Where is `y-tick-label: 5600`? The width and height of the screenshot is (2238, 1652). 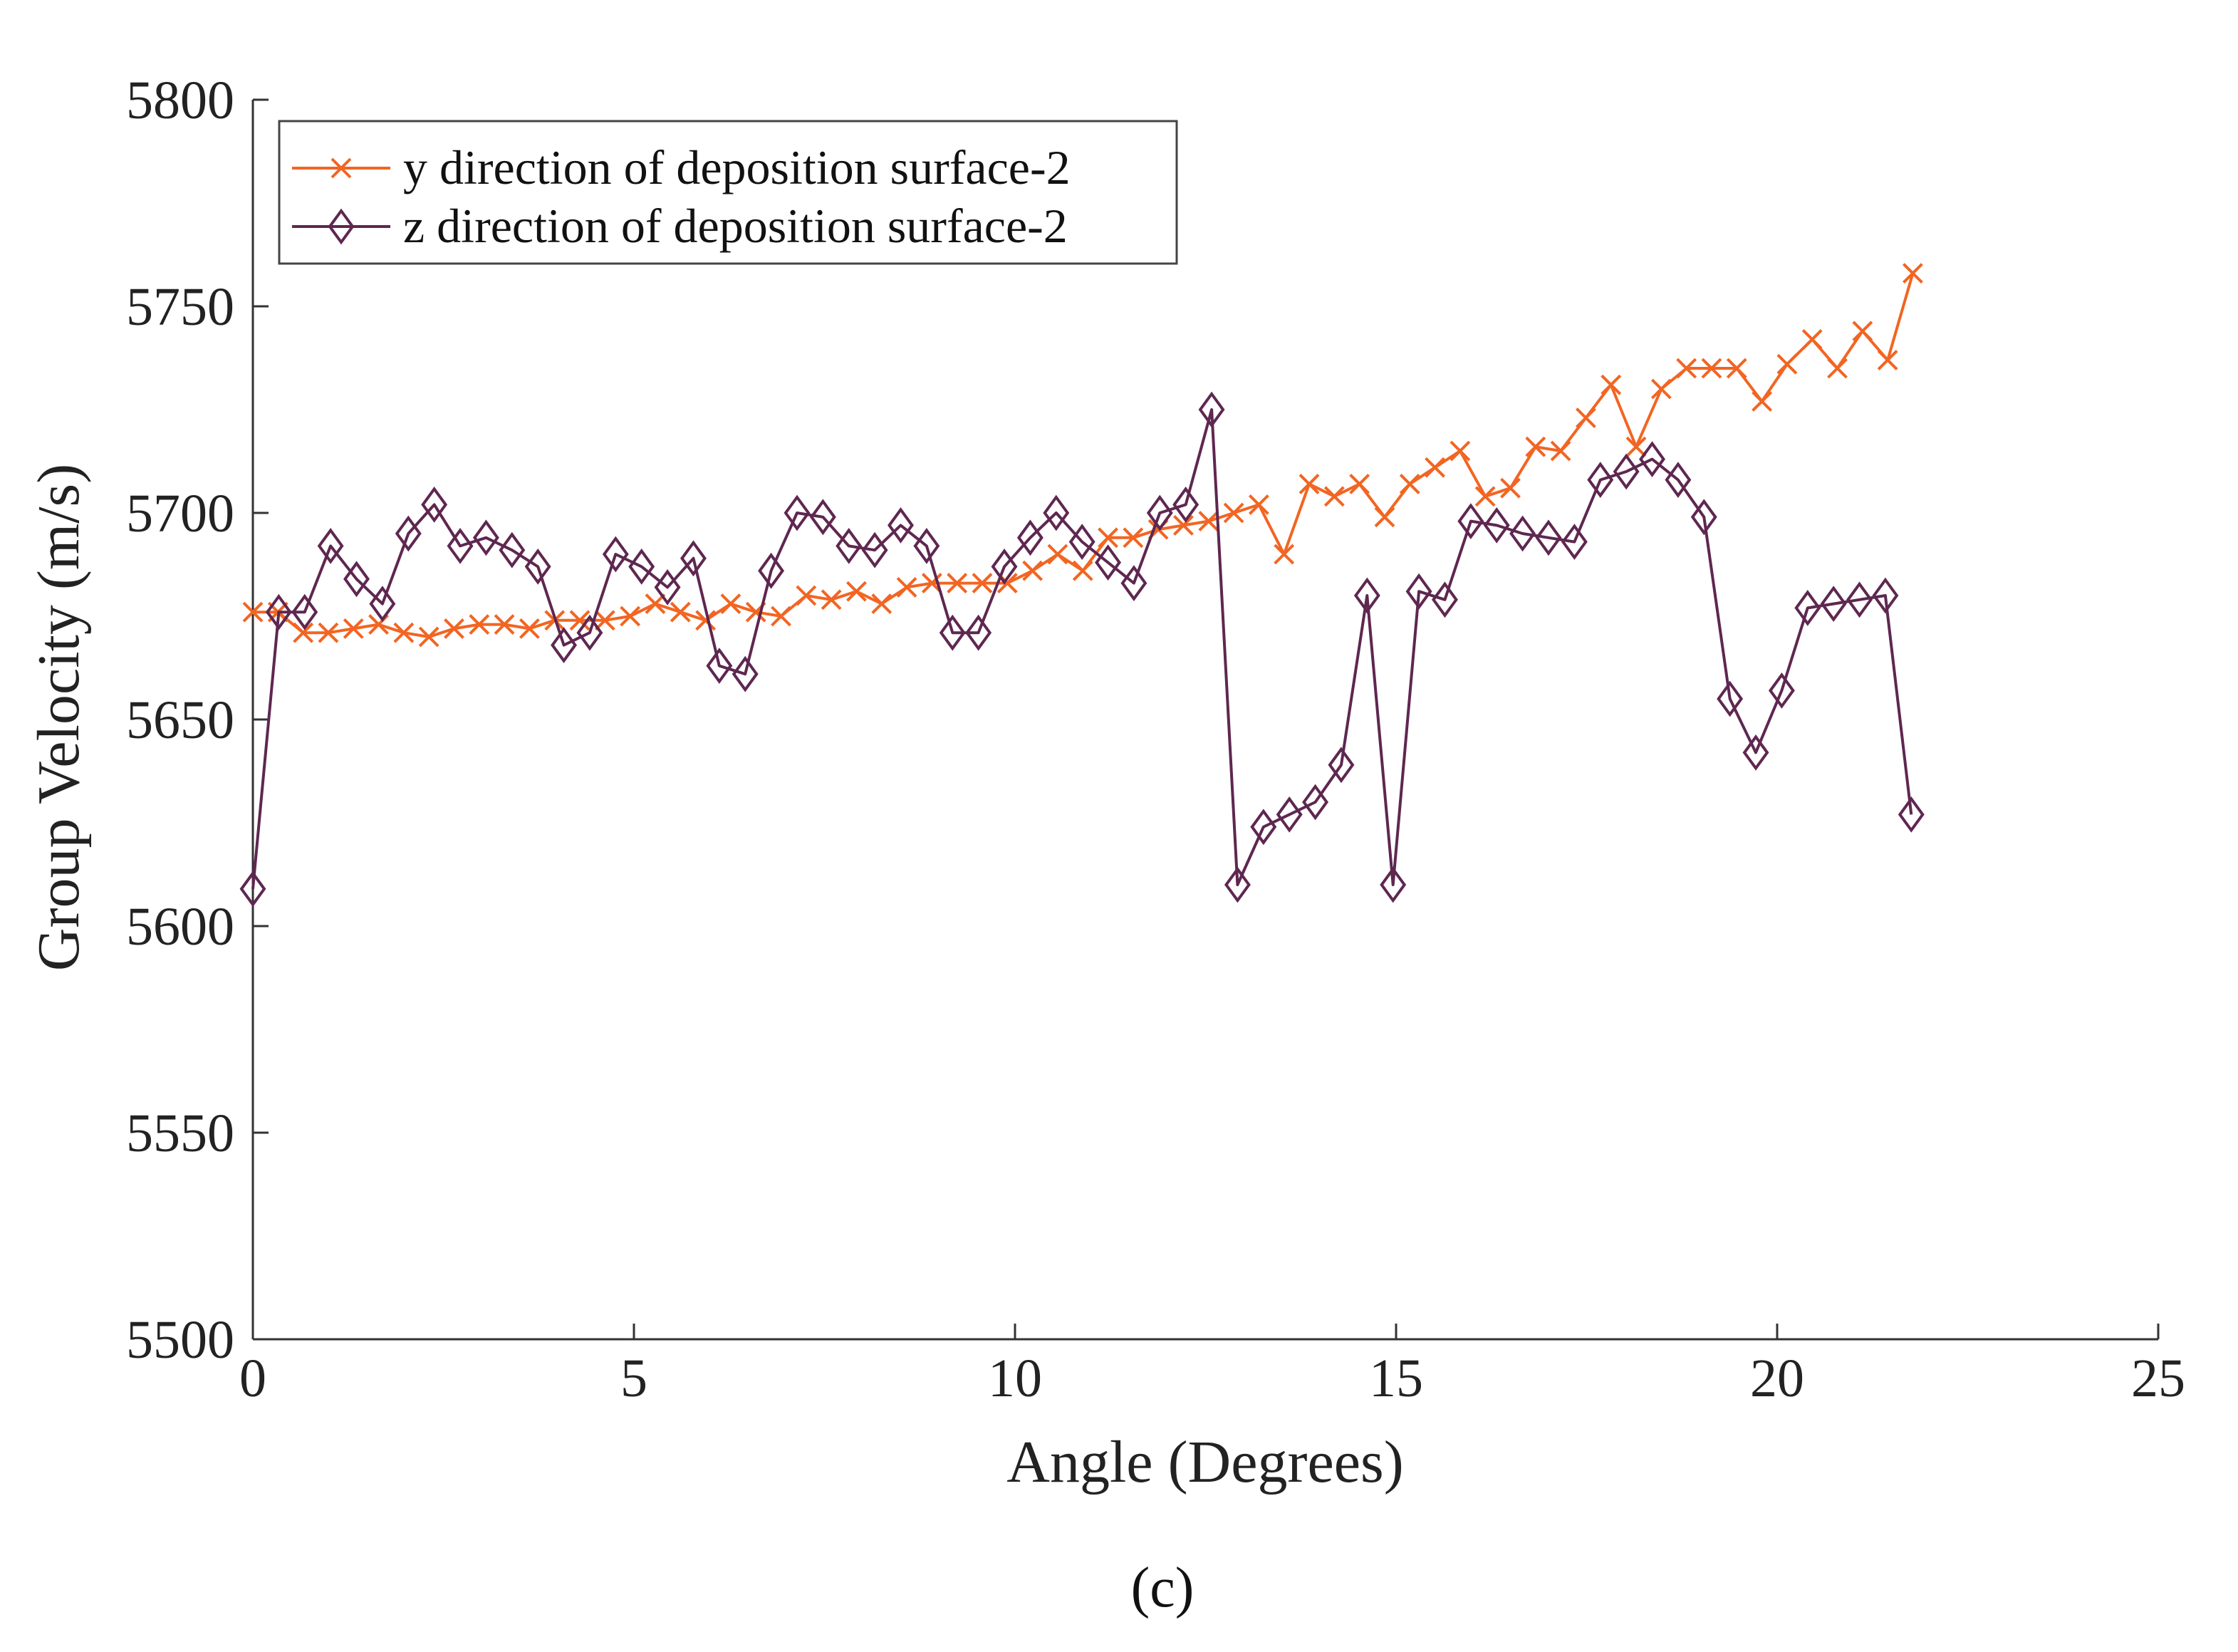 y-tick-label: 5600 is located at coordinates (180, 927).